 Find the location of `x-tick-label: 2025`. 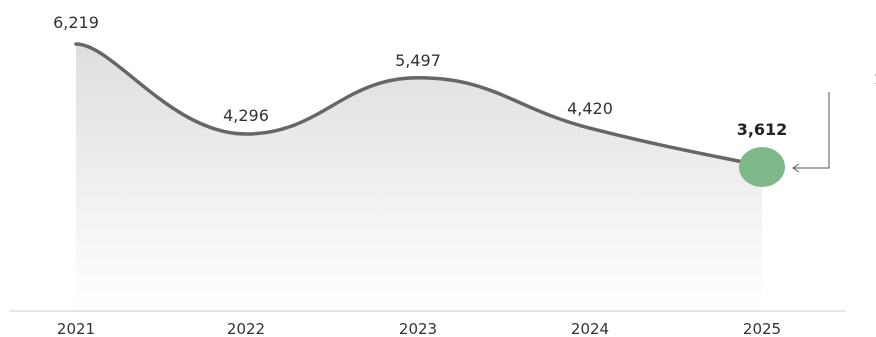

x-tick-label: 2025 is located at coordinates (762, 328).